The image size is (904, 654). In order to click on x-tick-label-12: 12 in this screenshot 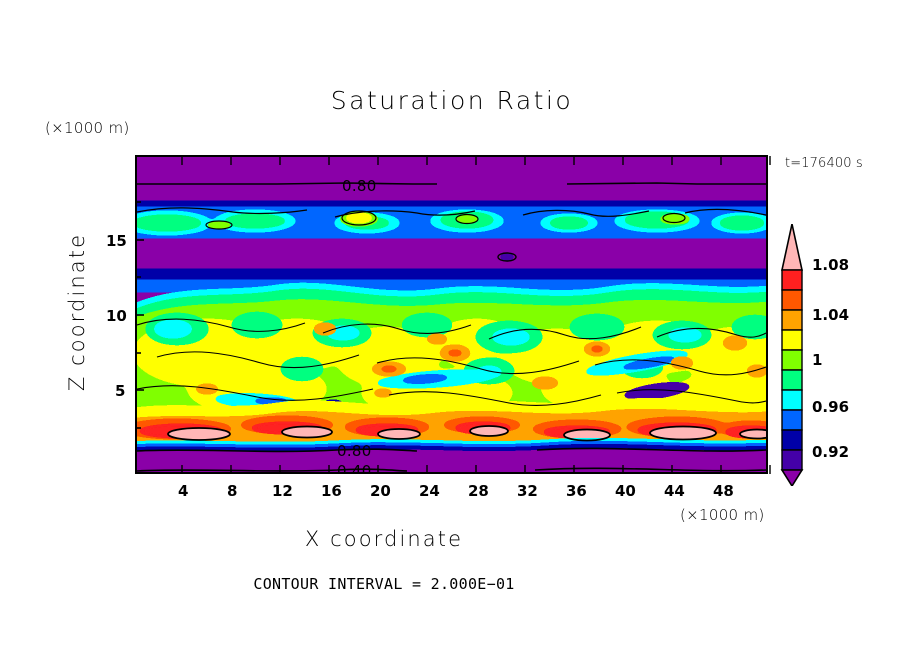, I will do `click(282, 491)`.